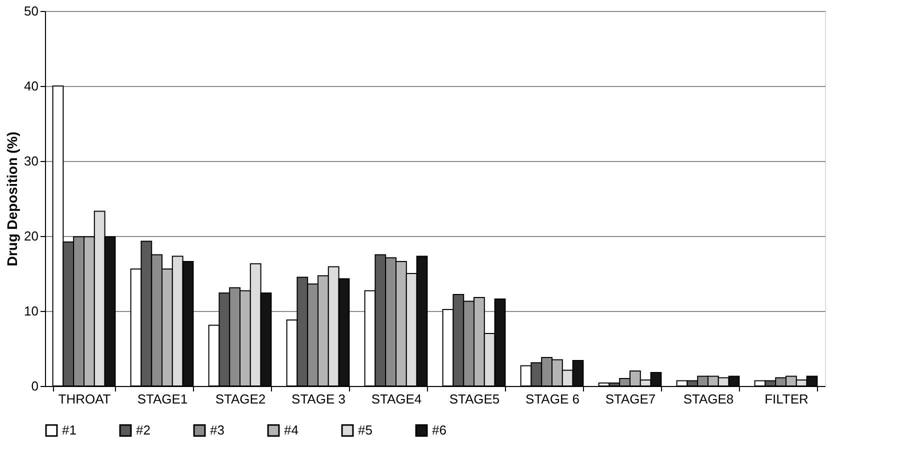 The width and height of the screenshot is (900, 460). I want to click on y-tick-label: 20, so click(31, 236).